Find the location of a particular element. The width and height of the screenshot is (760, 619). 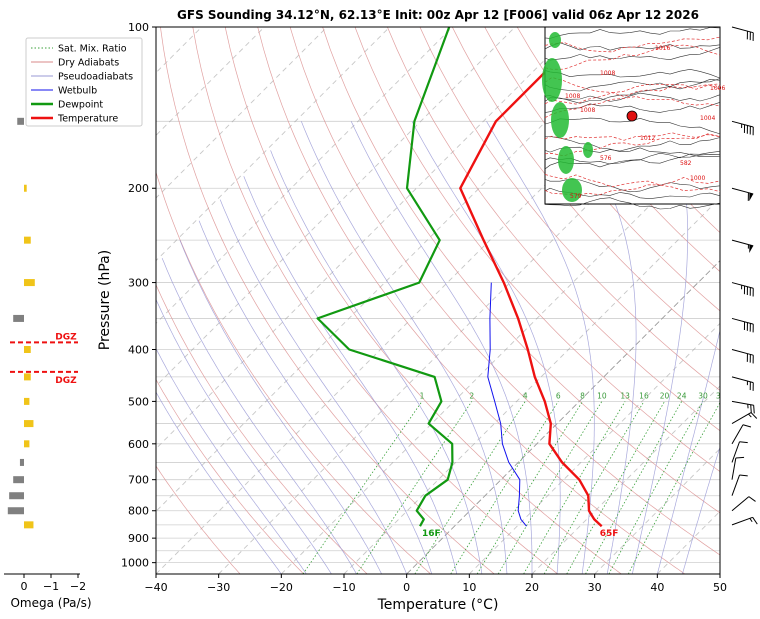

y-tick-label: 800 is located at coordinates (138, 511).